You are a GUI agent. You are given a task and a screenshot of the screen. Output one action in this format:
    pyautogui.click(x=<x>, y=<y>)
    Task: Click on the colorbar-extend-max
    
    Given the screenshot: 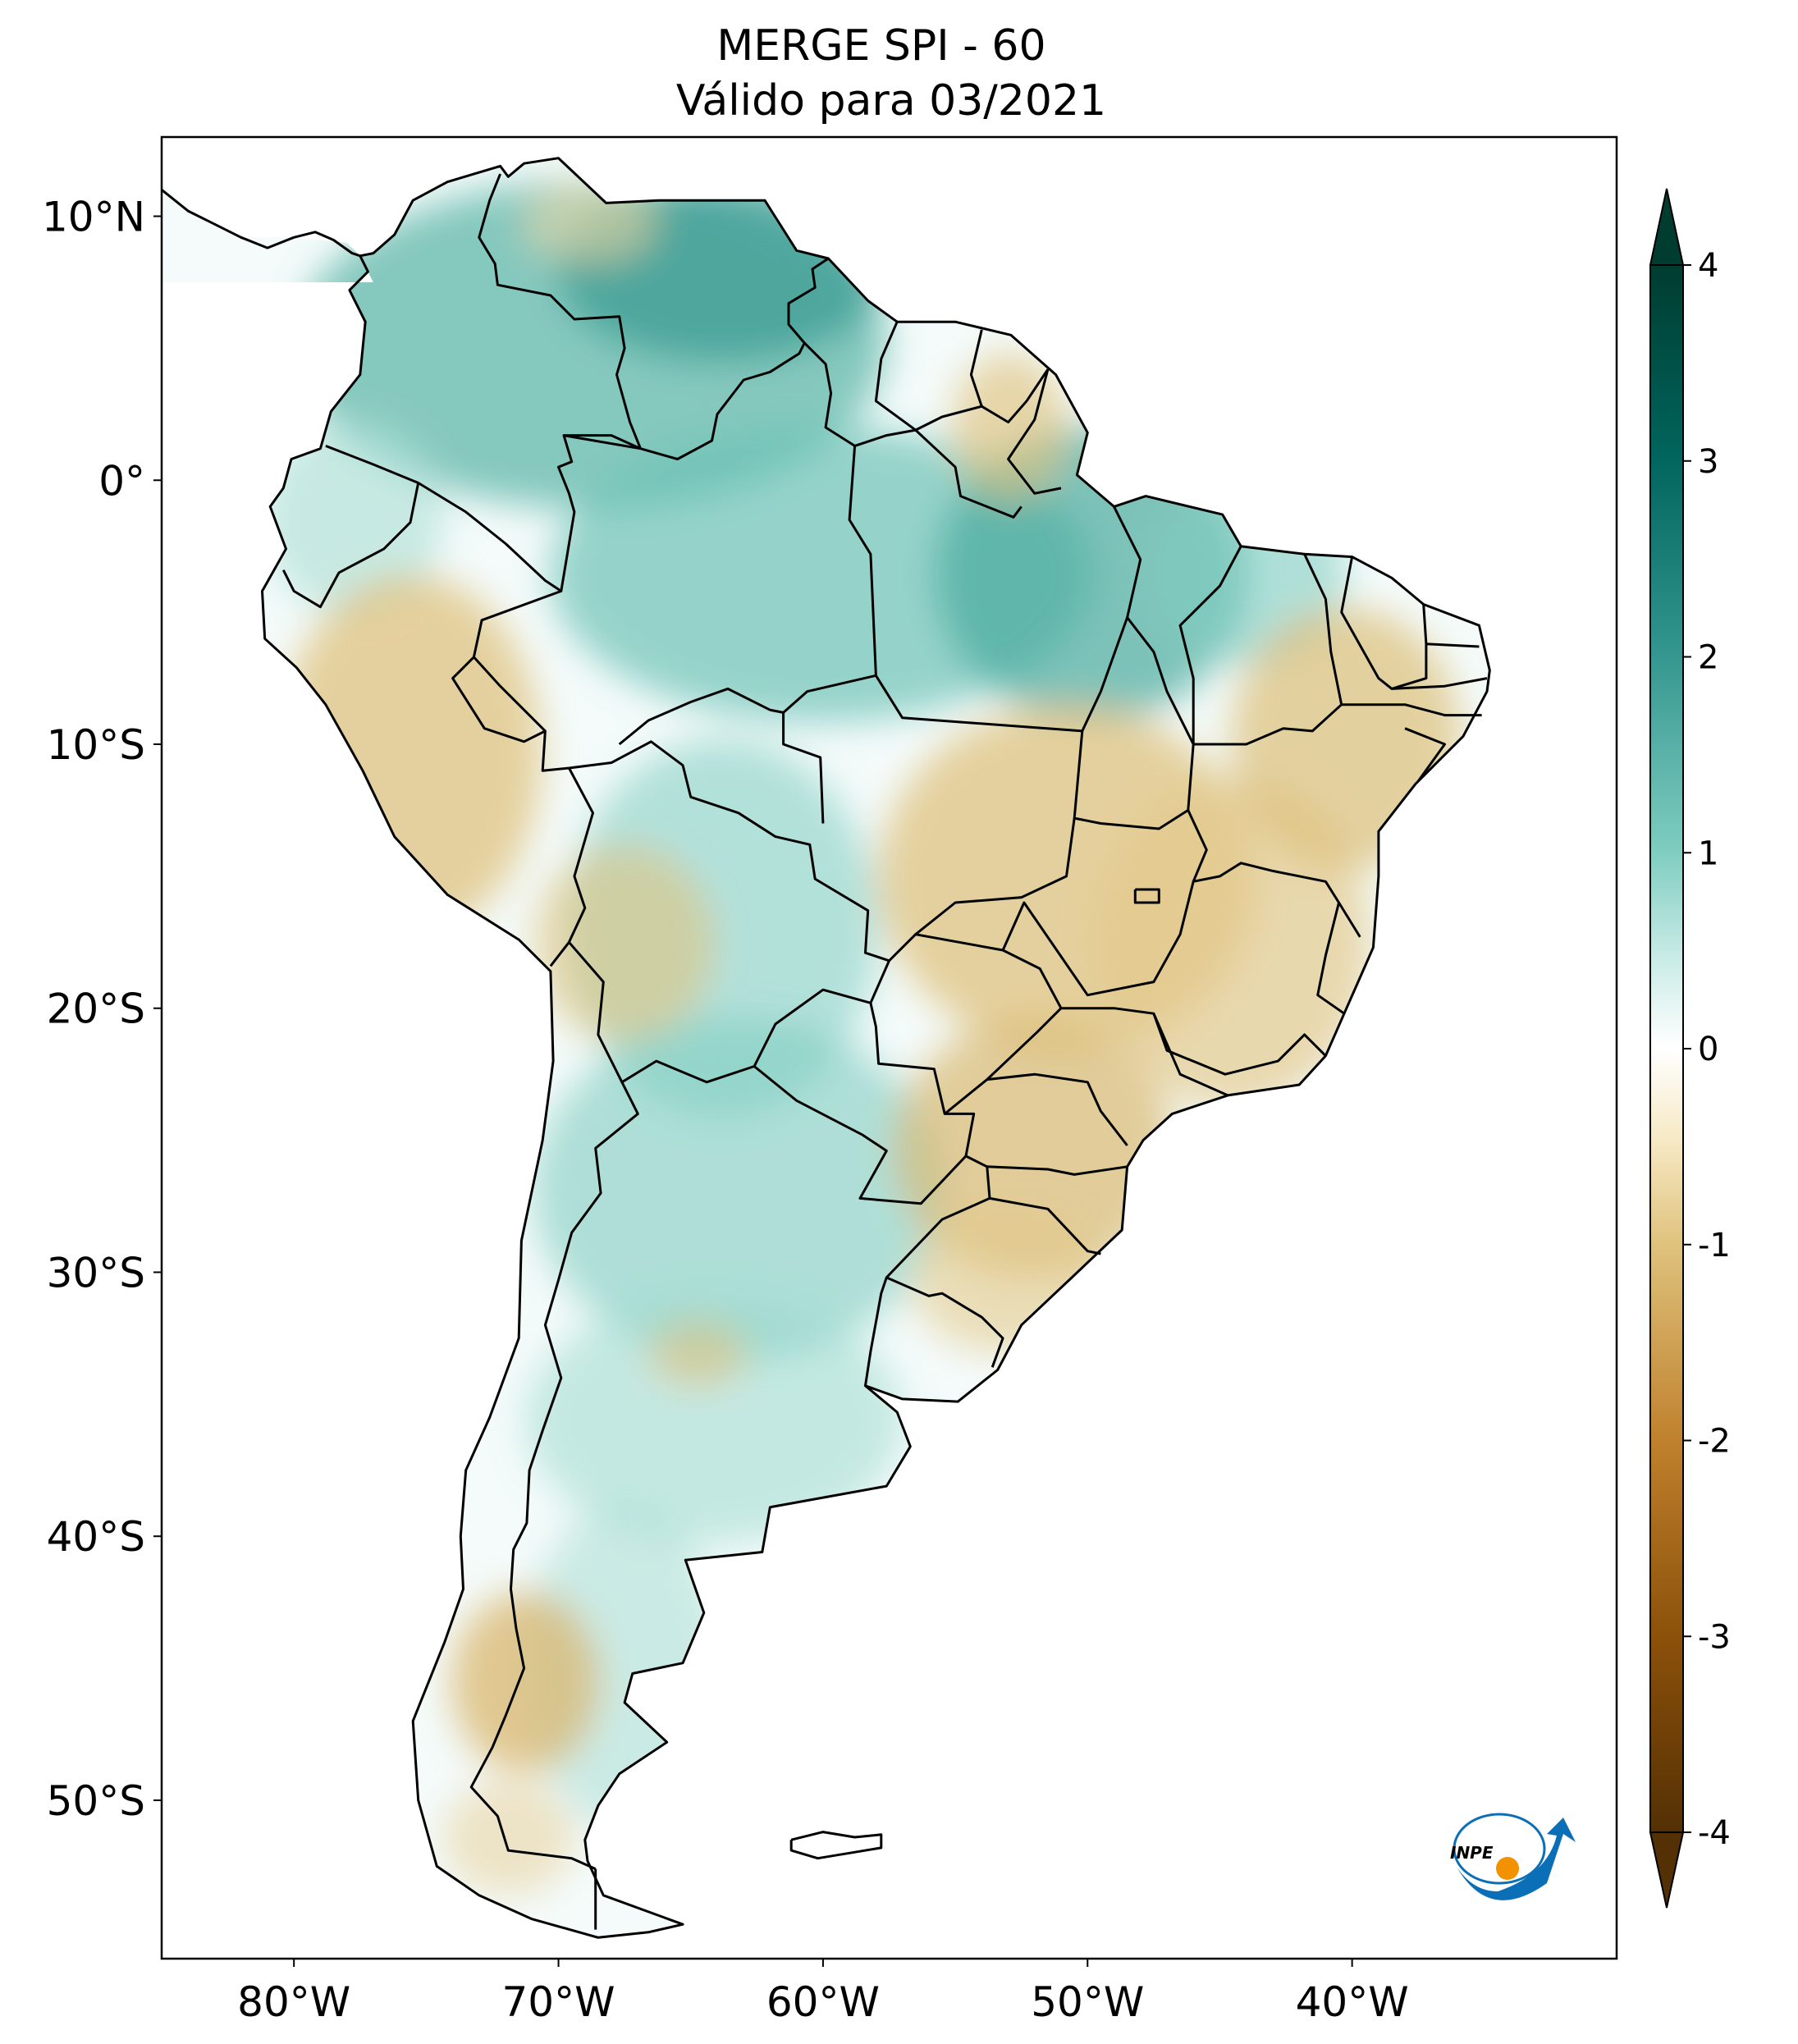 What is the action you would take?
    pyautogui.click(x=1667, y=227)
    